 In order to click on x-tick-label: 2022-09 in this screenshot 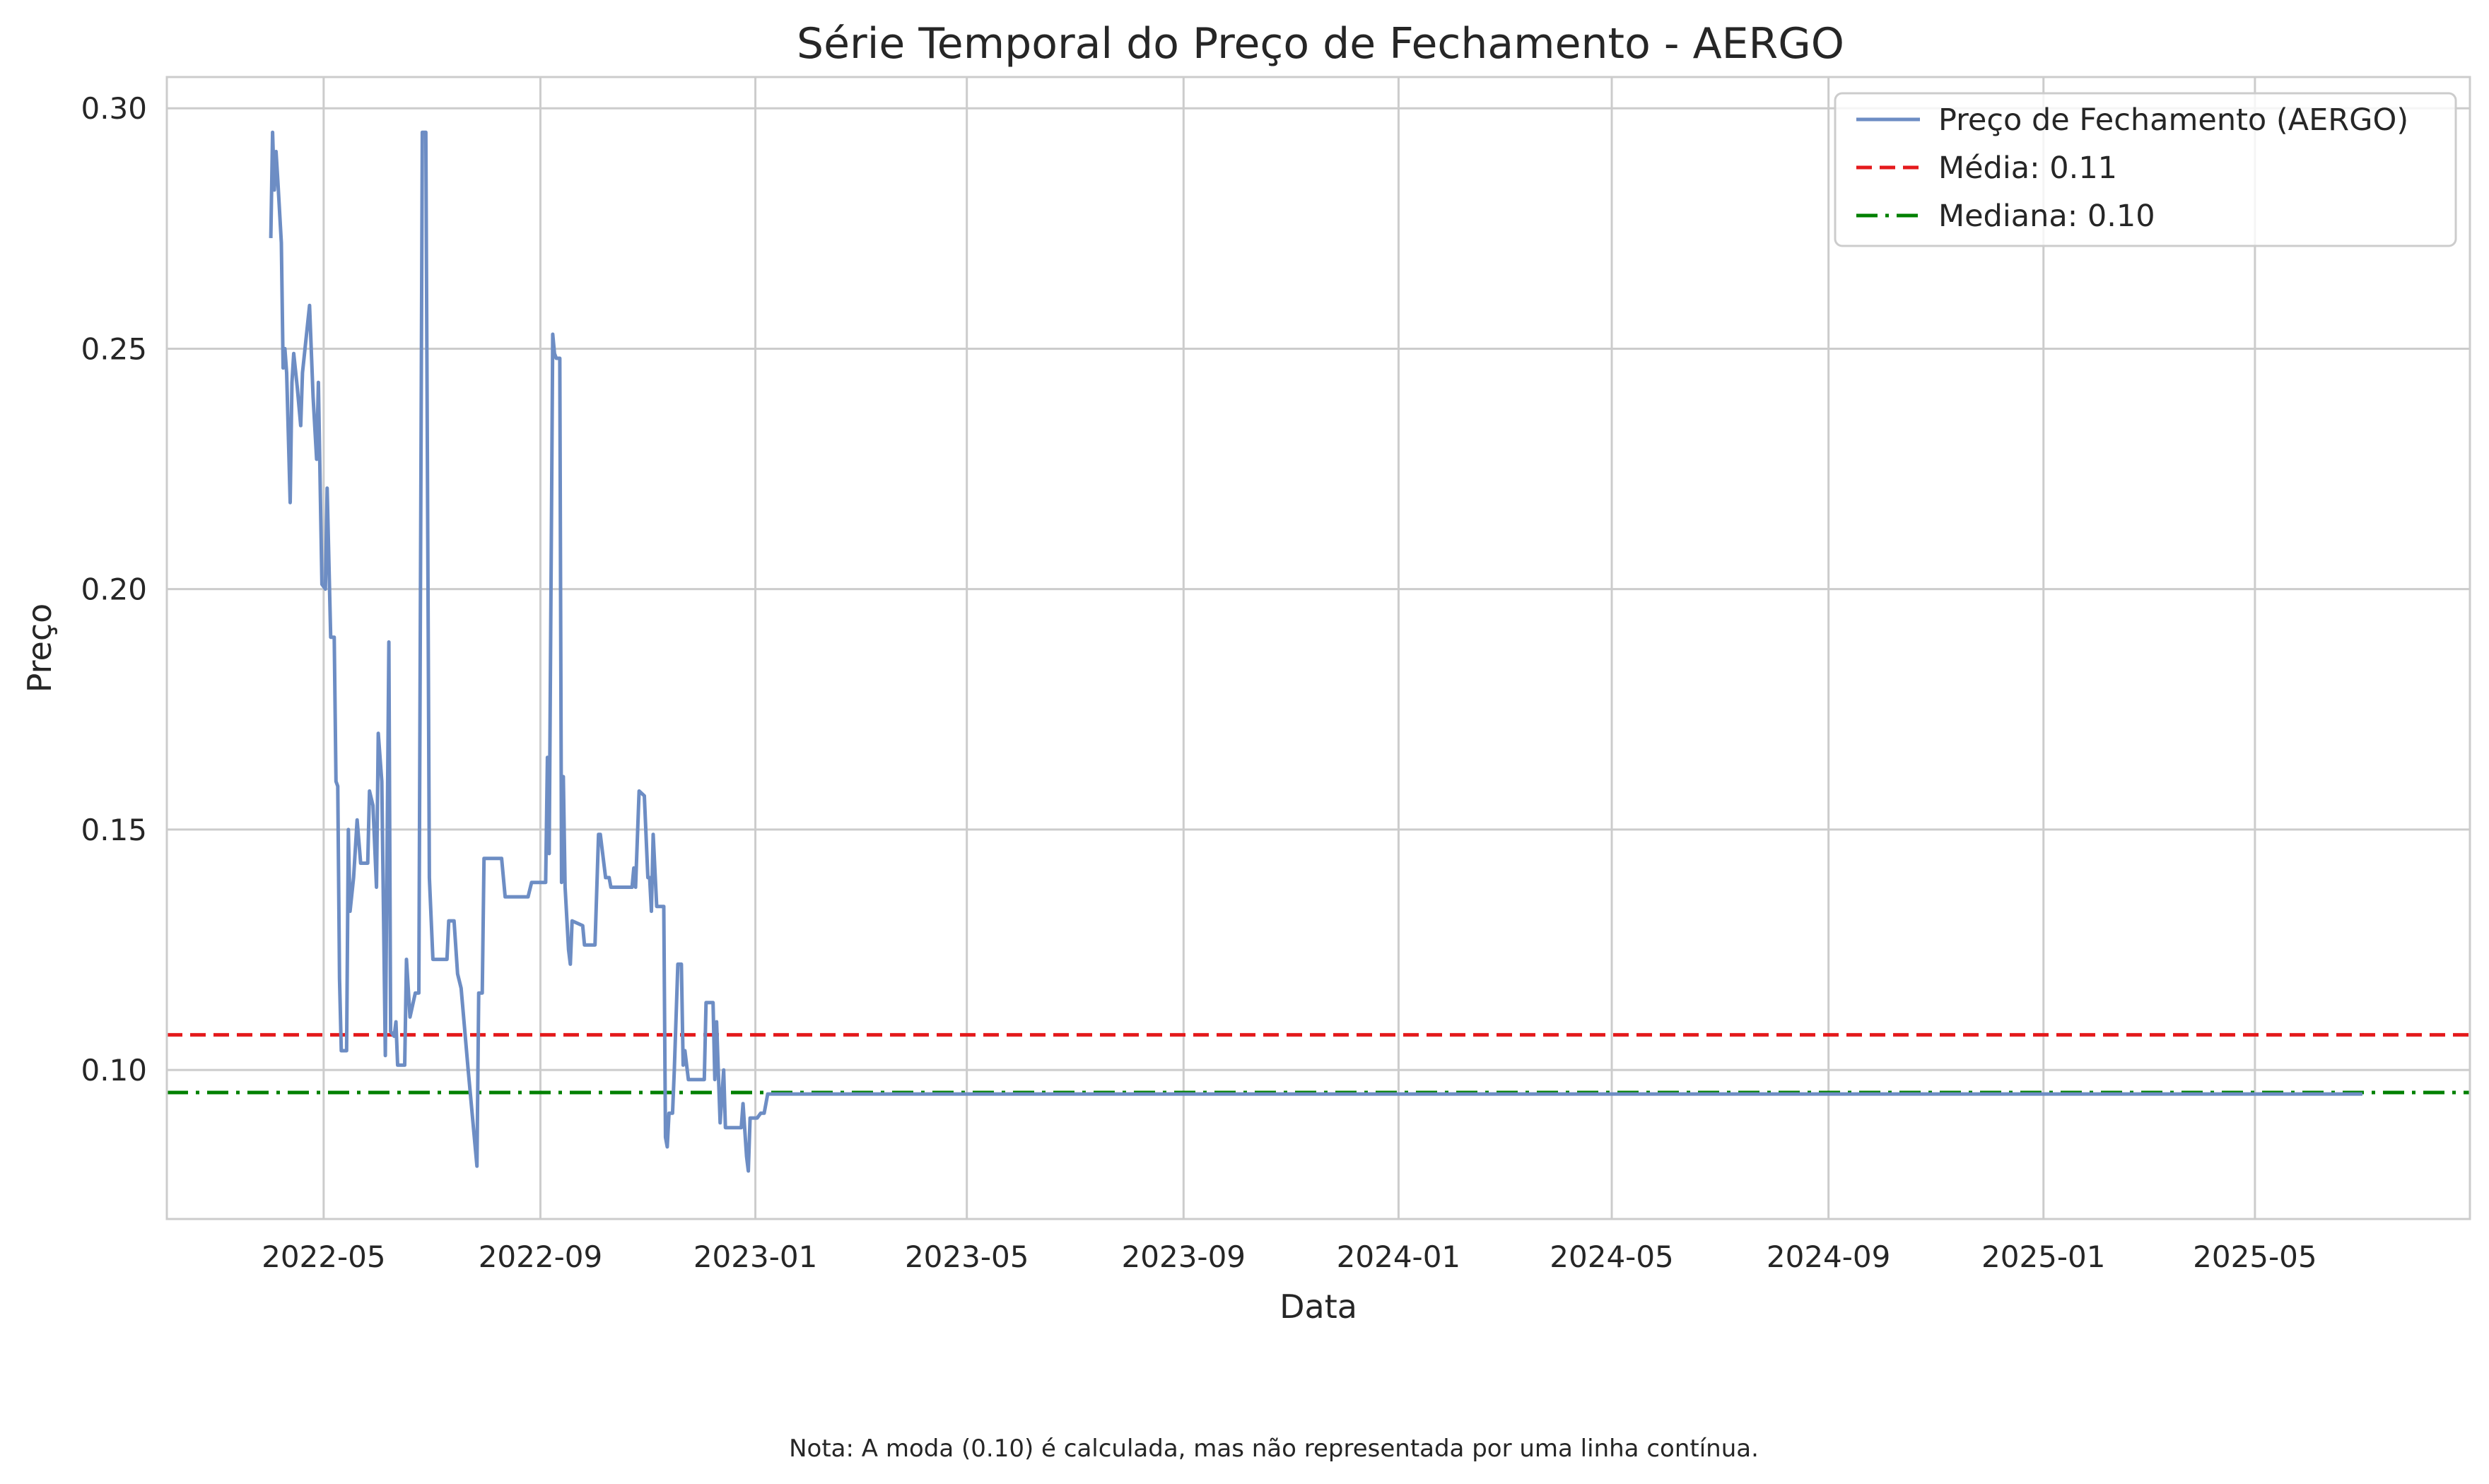, I will do `click(541, 1256)`.